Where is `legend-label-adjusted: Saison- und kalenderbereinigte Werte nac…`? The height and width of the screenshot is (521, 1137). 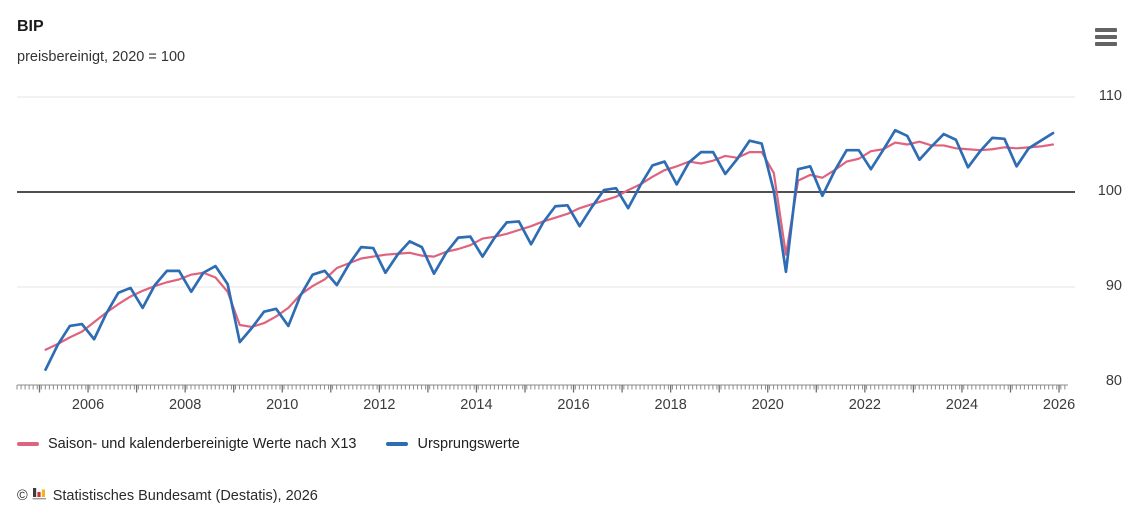 legend-label-adjusted: Saison- und kalenderbereinigte Werte nac… is located at coordinates (202, 444).